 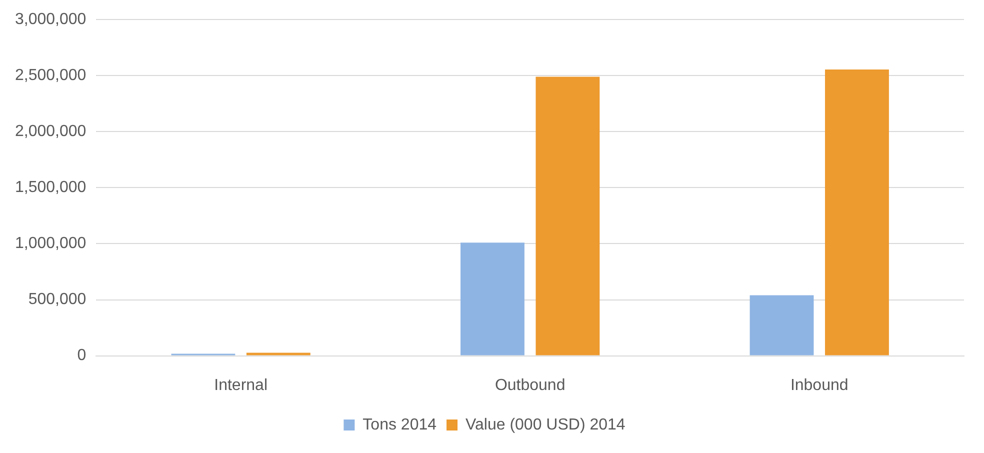 I want to click on x-tick-label: Internal, so click(x=241, y=385).